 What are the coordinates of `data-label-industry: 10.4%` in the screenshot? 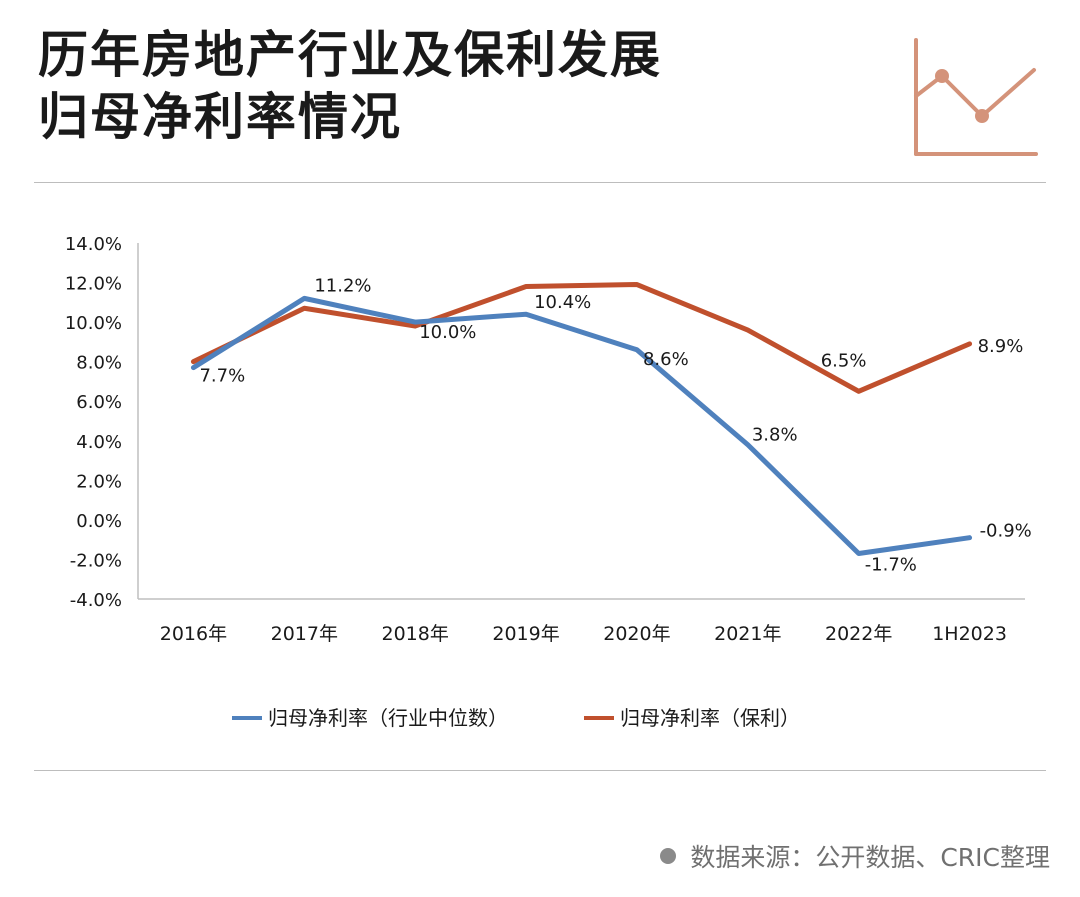 It's located at (562, 302).